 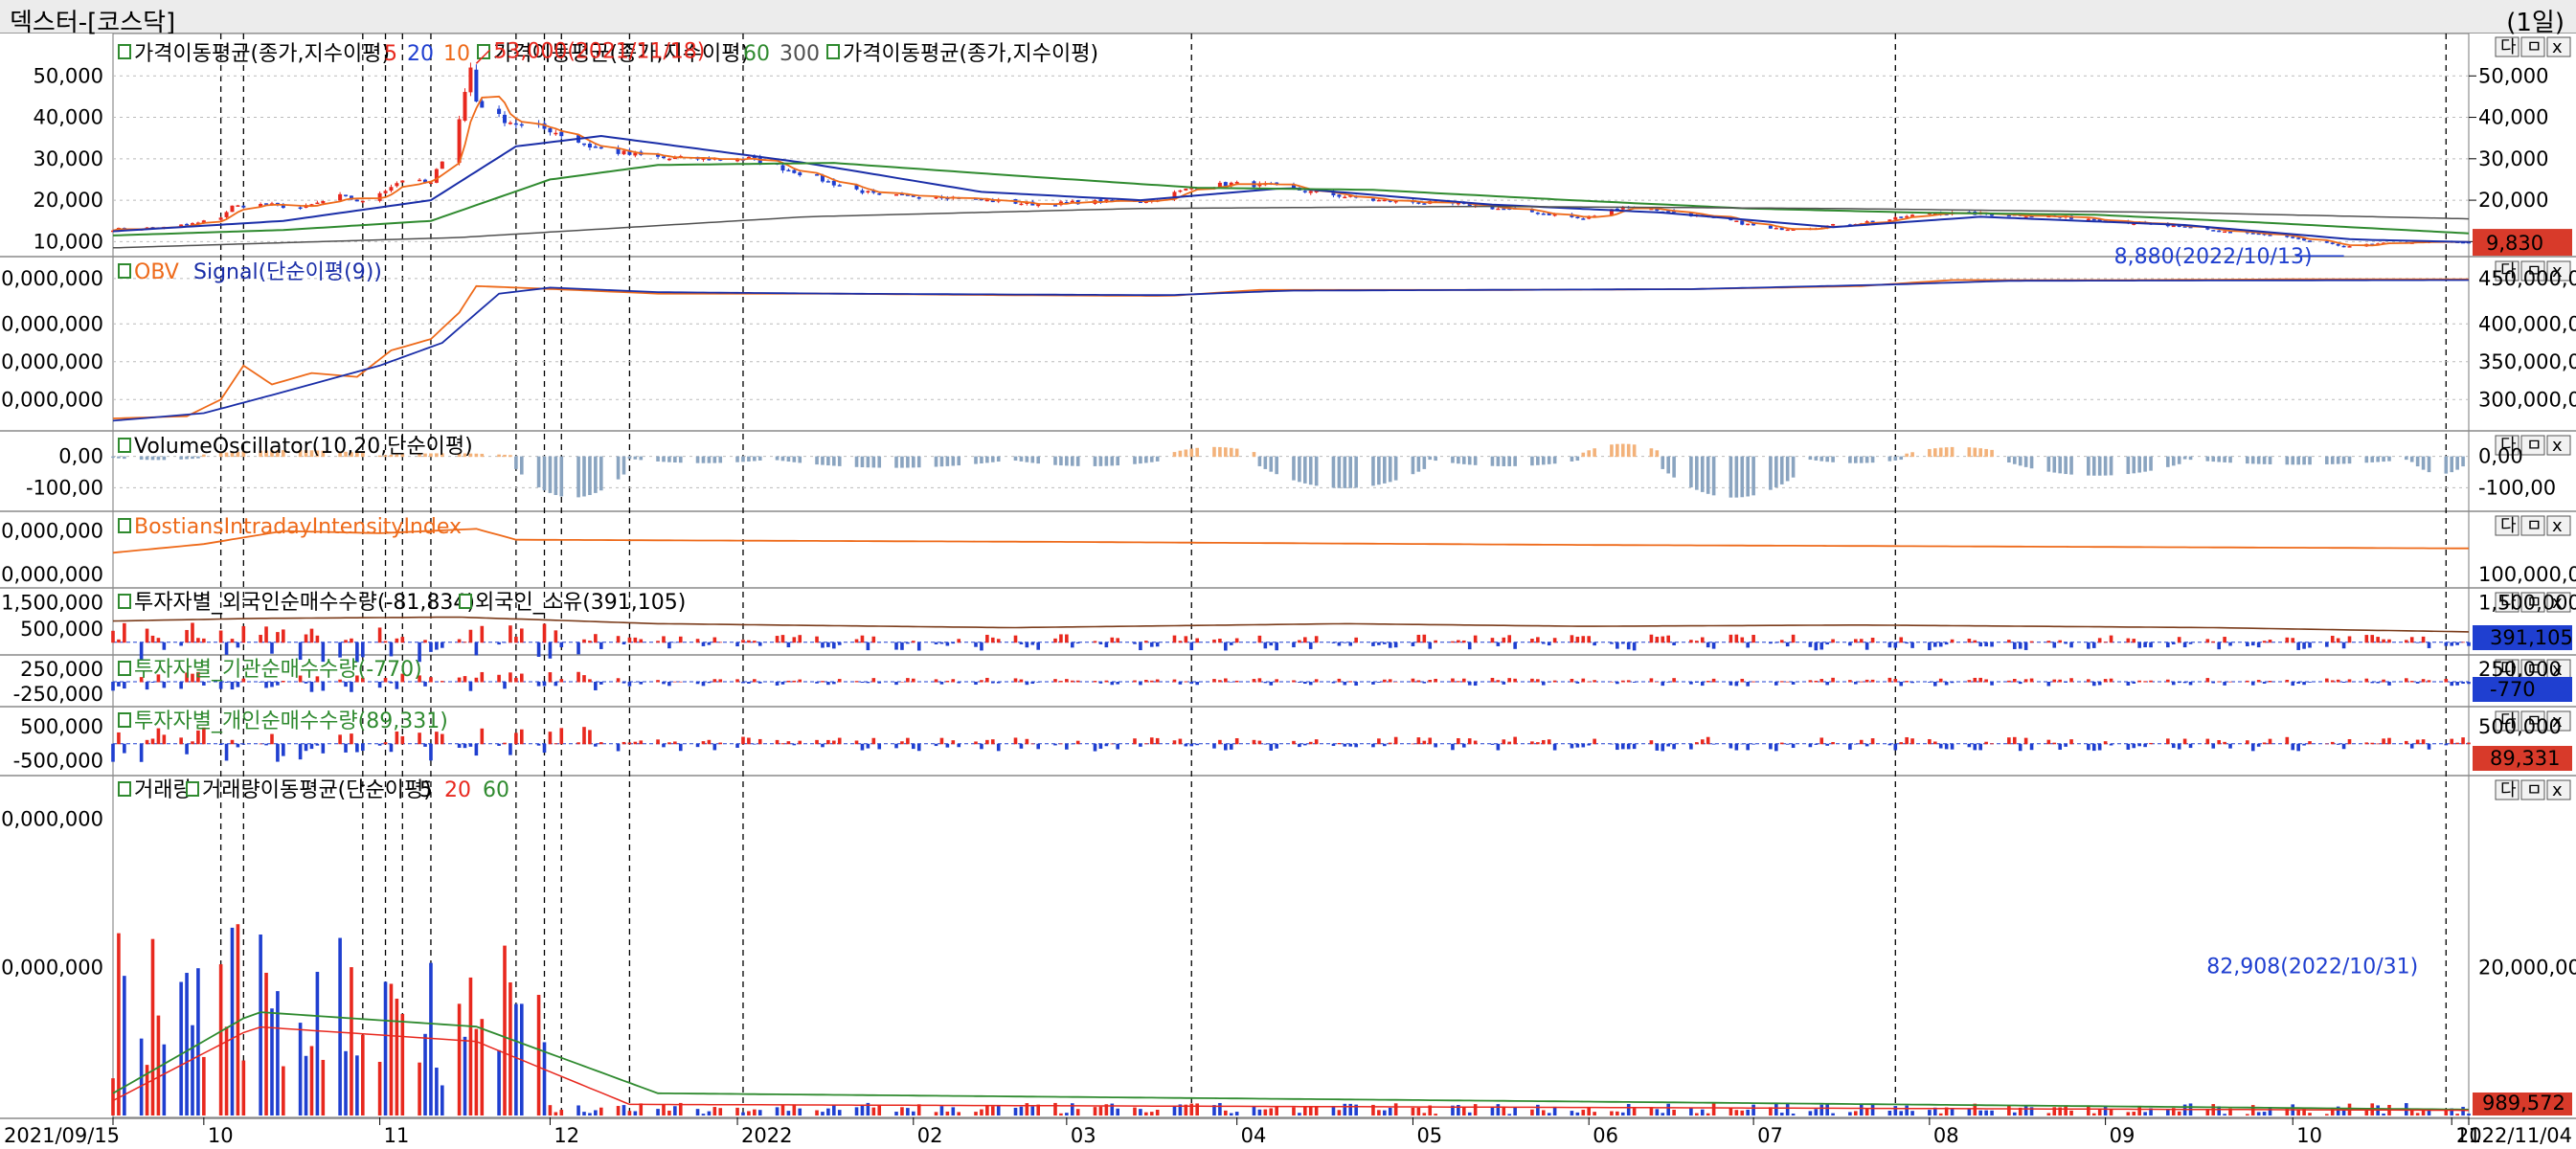 I want to click on period-indicator: (1일), so click(x=2535, y=23).